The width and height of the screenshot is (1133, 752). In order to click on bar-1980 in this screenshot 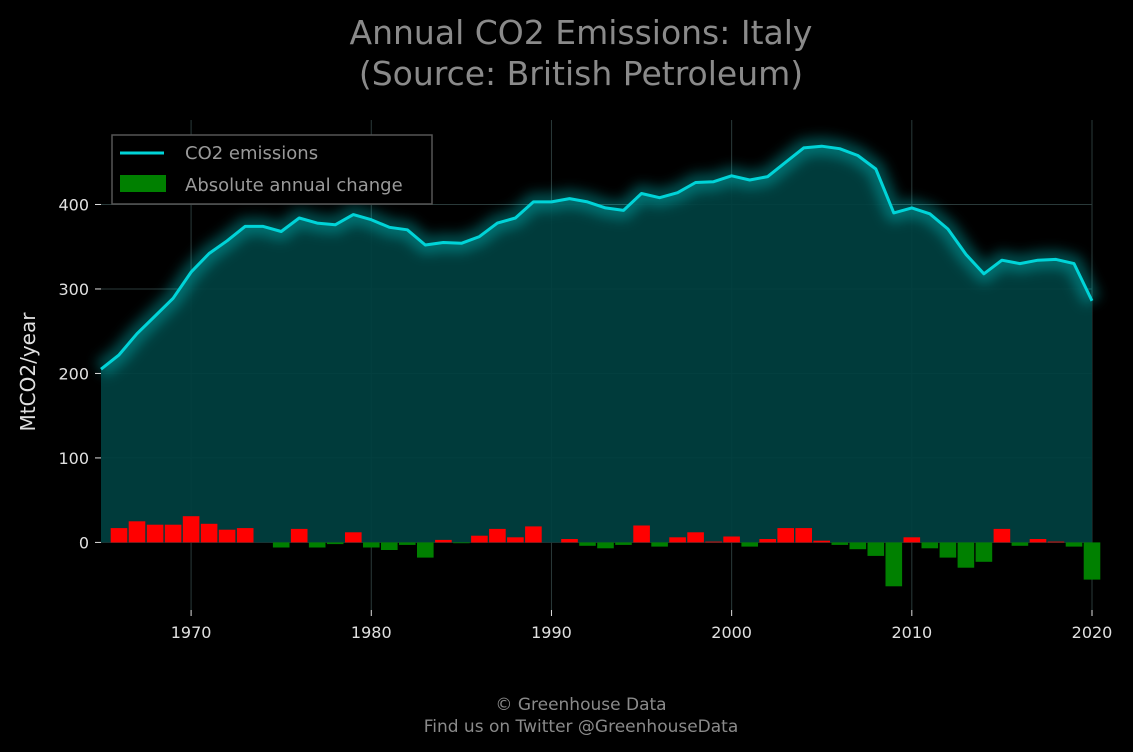, I will do `click(371, 545)`.